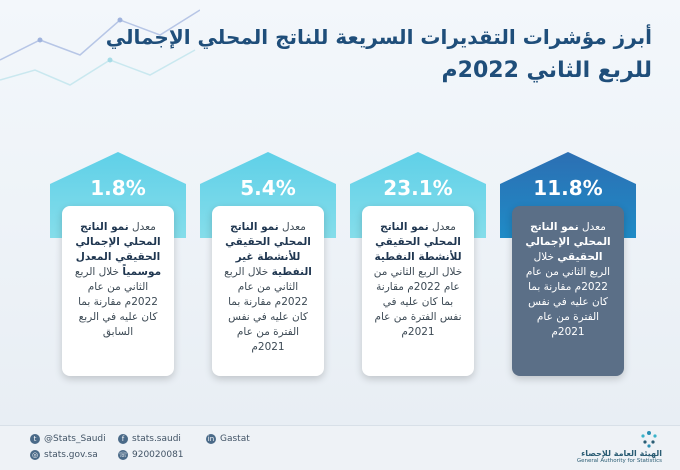 This screenshot has height=470, width=680. I want to click on twitter-icon: t, so click(35, 439).